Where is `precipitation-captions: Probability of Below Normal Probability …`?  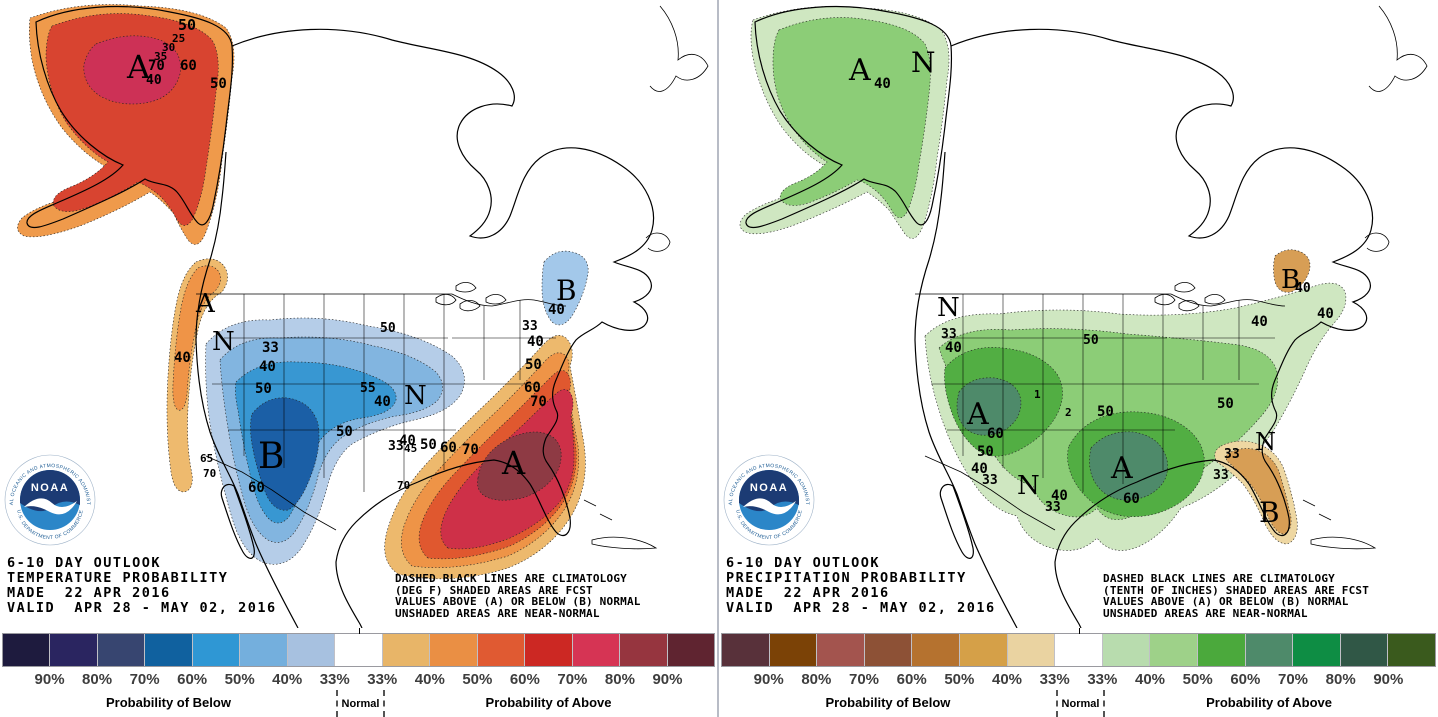
precipitation-captions: Probability of Below Normal Probability … is located at coordinates (1078, 703).